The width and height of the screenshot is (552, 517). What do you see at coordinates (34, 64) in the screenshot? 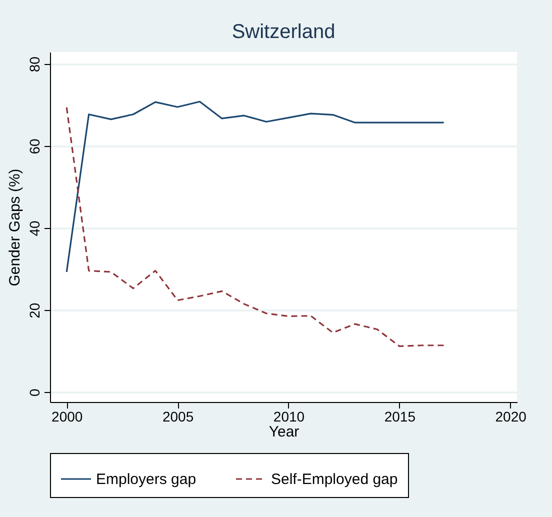
I see `y-tick-label: 80` at bounding box center [34, 64].